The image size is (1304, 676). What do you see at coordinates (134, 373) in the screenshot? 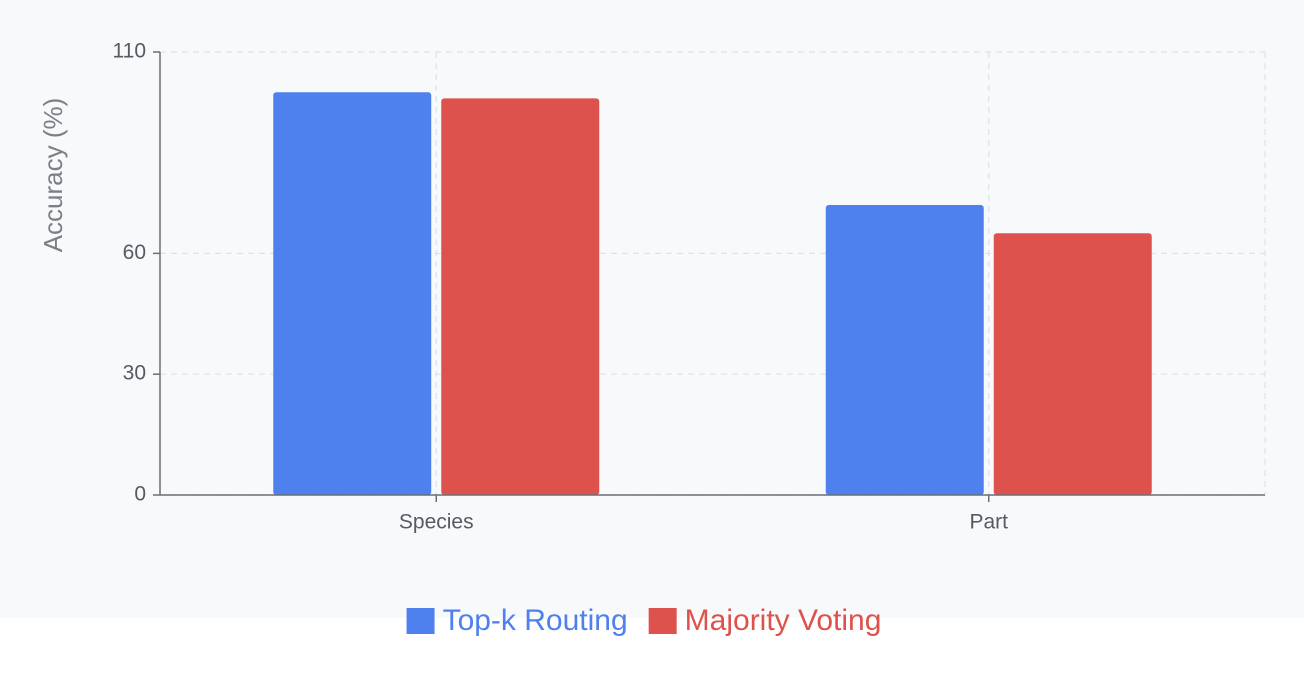
I see `y-tick-label: 30` at bounding box center [134, 373].